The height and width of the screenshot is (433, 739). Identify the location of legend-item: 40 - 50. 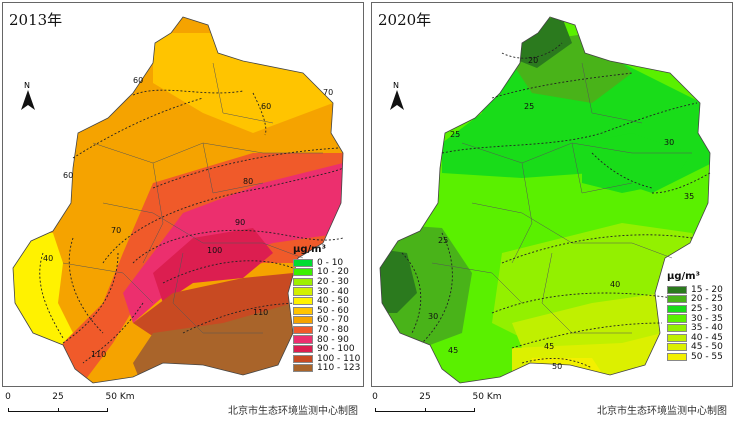
(326, 301).